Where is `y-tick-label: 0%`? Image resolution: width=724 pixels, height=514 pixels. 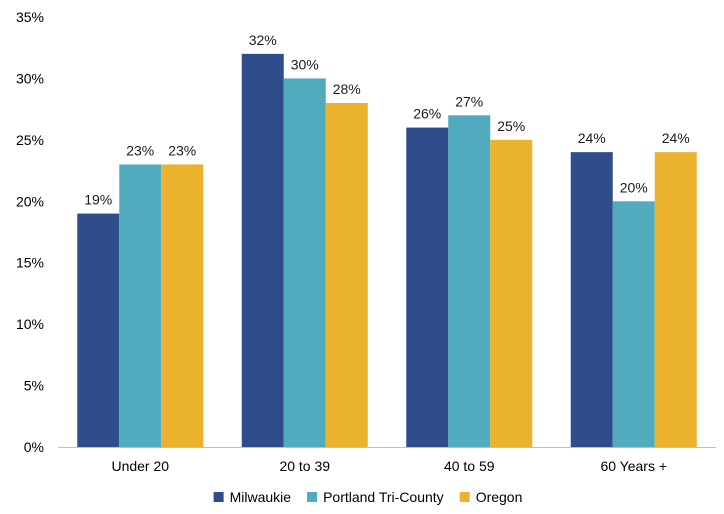
y-tick-label: 0% is located at coordinates (34, 447).